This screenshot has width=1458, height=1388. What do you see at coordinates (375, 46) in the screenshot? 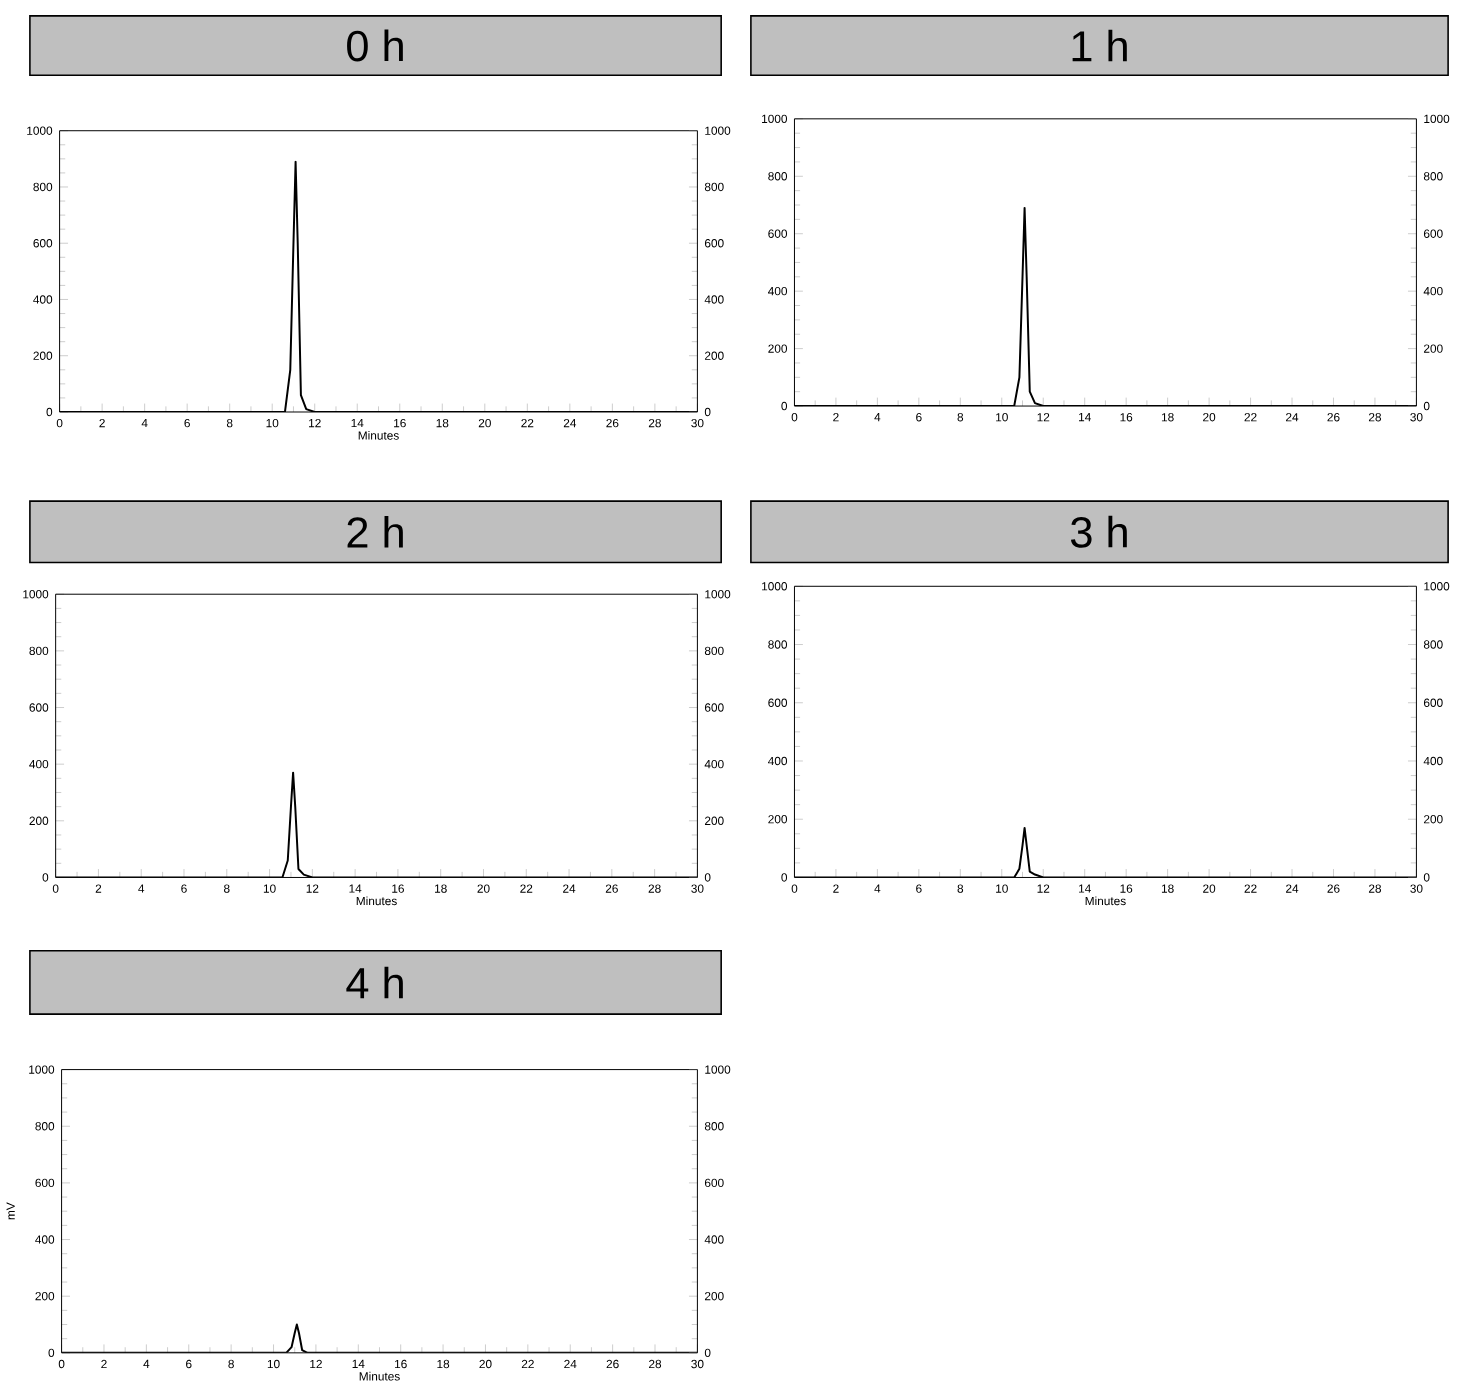
I see `chart-title: 0 h` at bounding box center [375, 46].